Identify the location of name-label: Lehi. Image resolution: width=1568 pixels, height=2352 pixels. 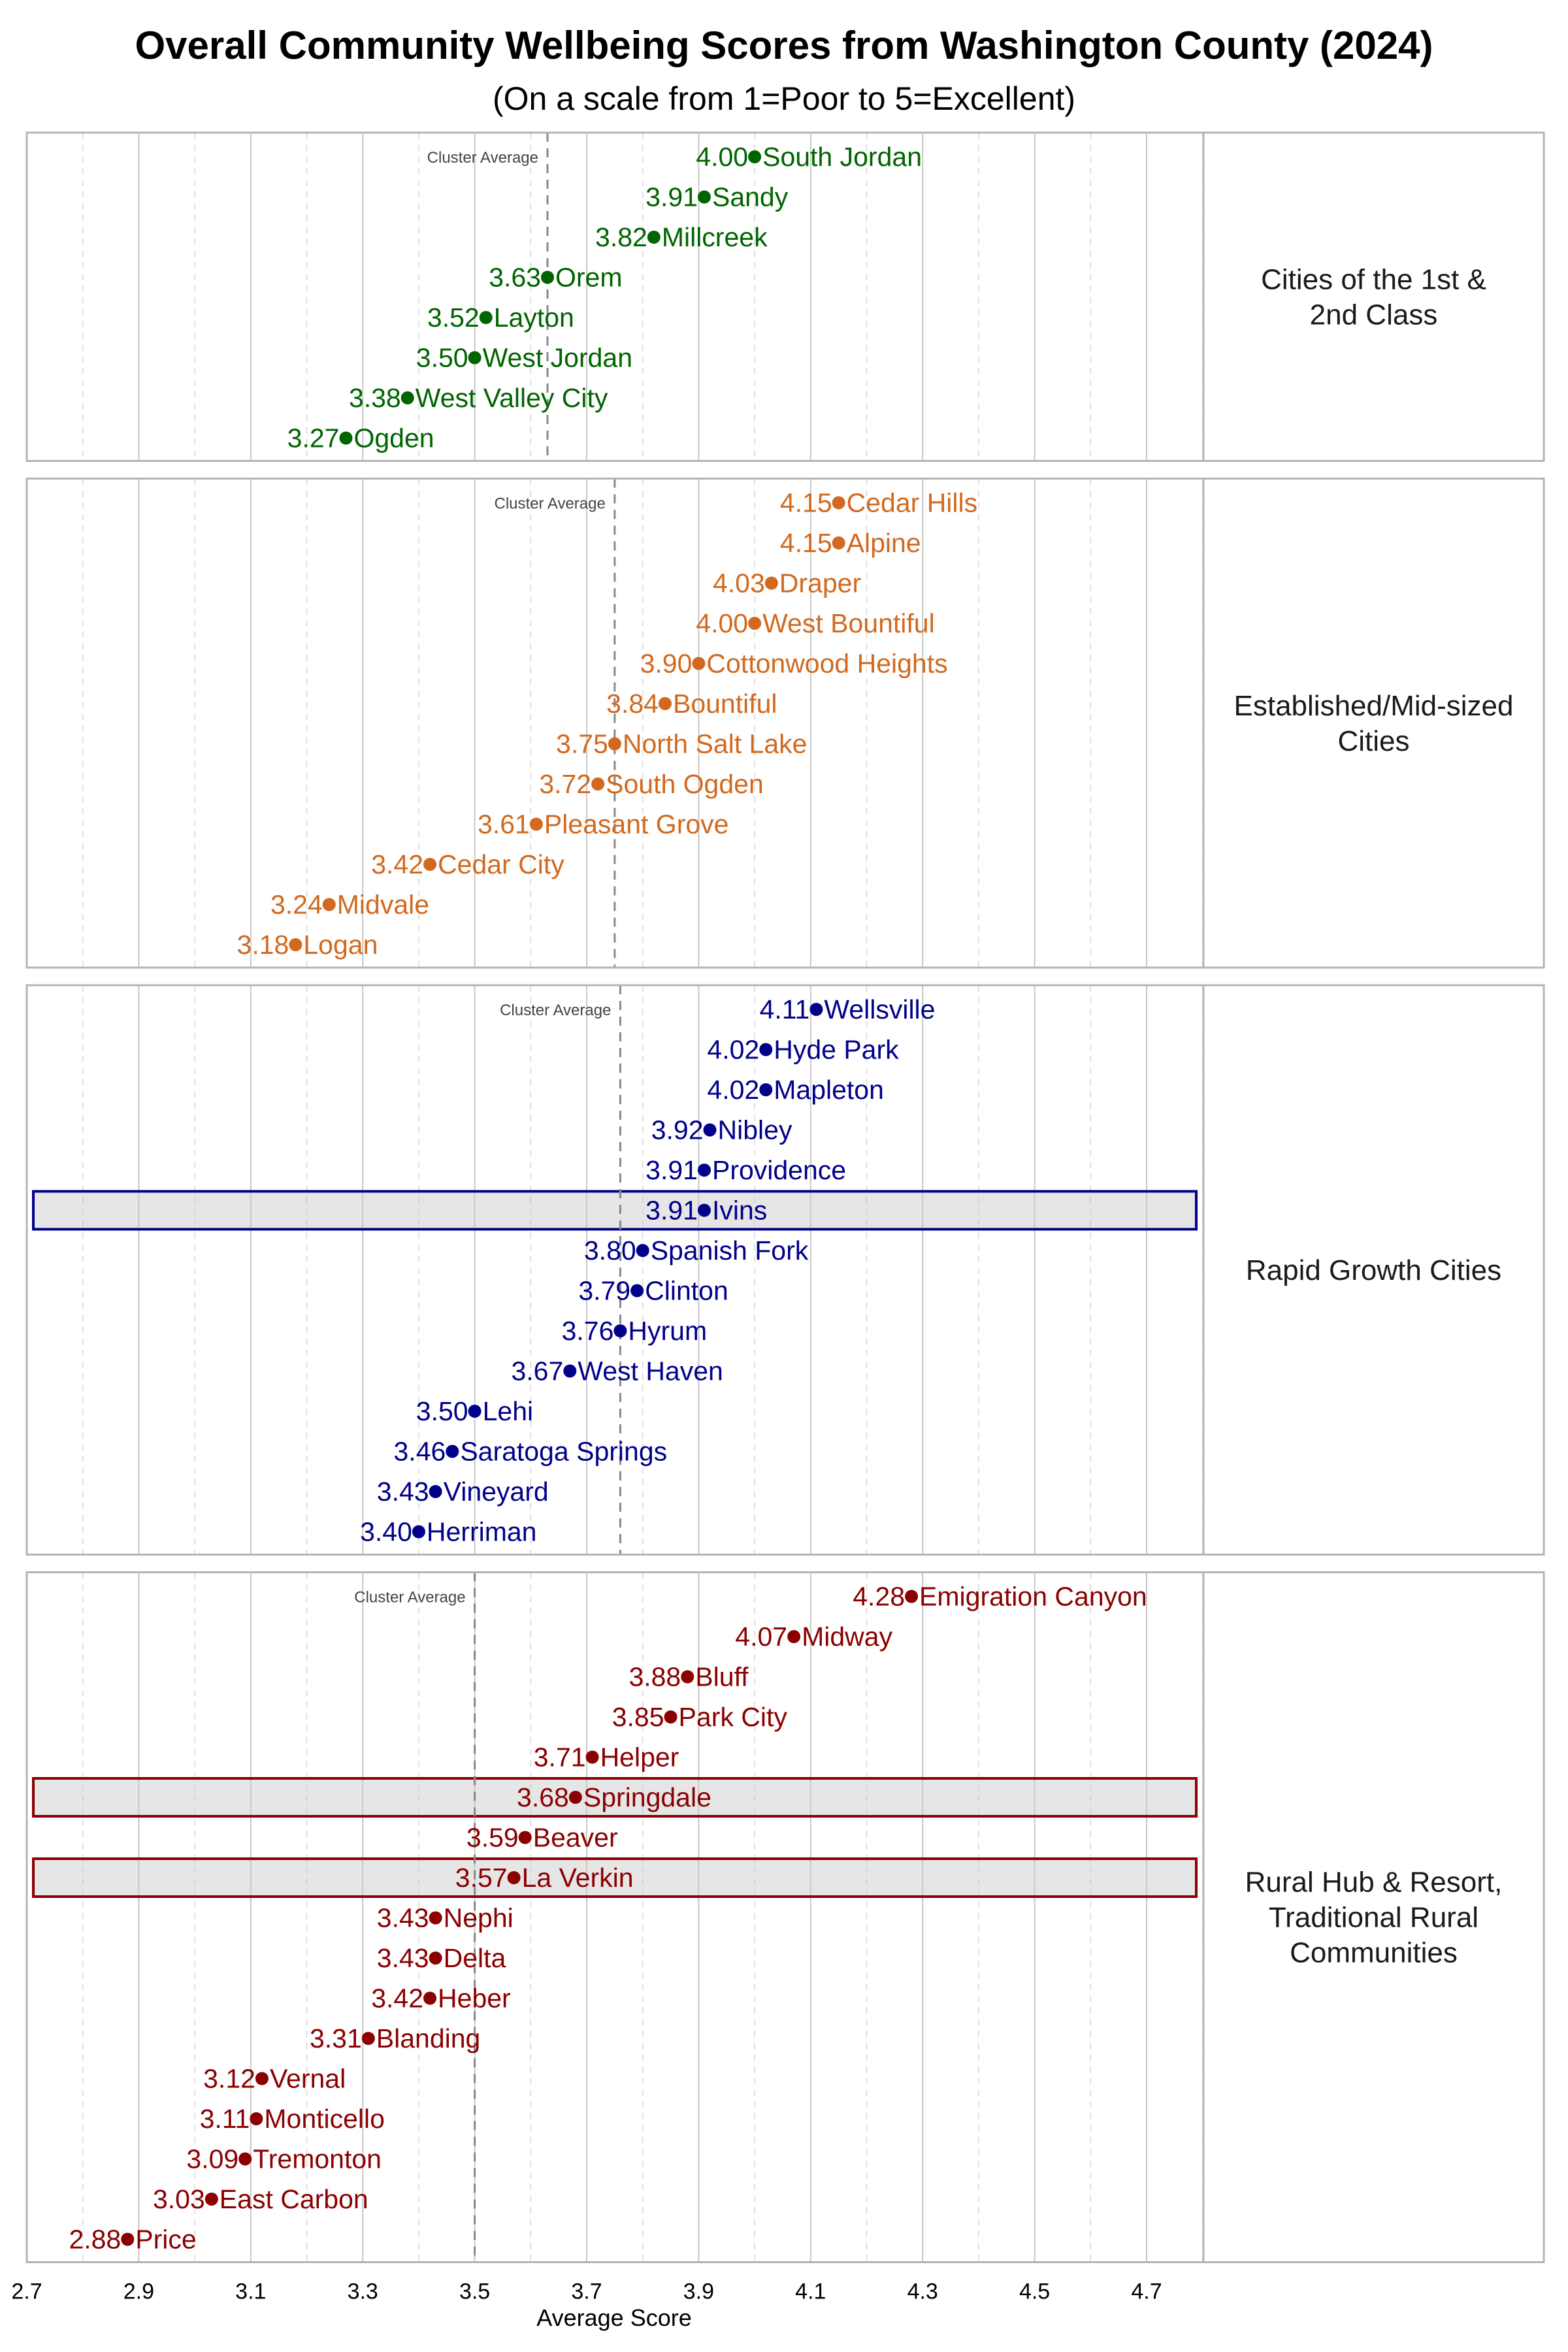
(508, 1411).